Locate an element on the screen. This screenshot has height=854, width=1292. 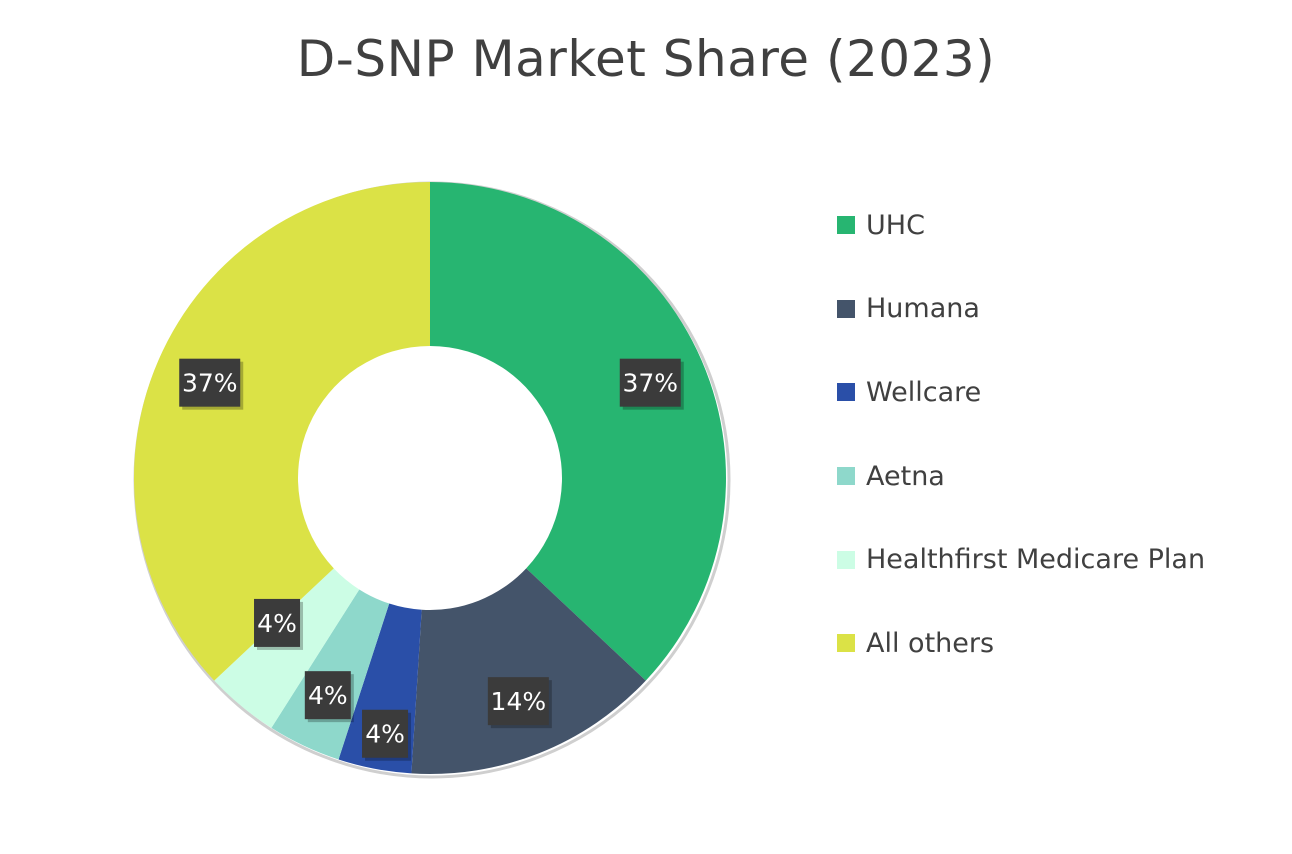
legend-item-all-others: All others is located at coordinates (1021, 643).